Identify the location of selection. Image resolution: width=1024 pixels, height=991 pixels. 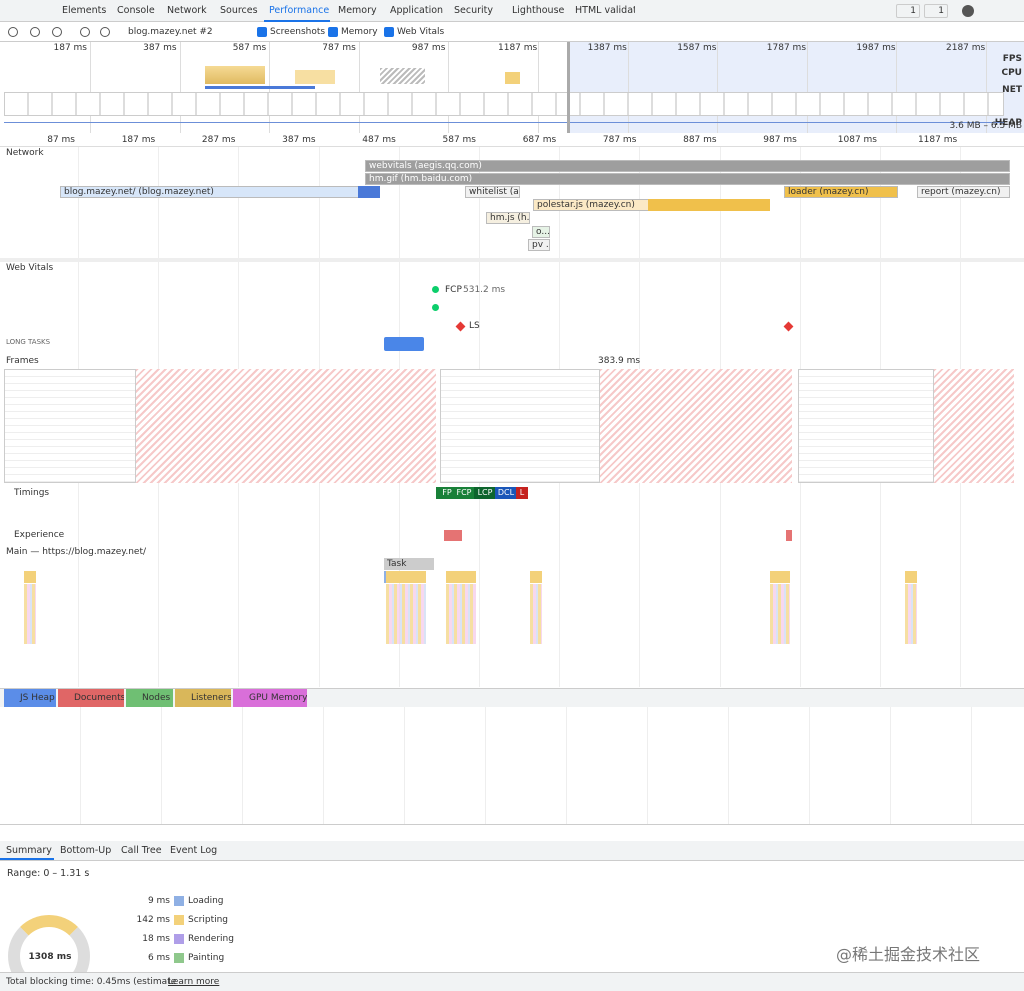
(288, 87).